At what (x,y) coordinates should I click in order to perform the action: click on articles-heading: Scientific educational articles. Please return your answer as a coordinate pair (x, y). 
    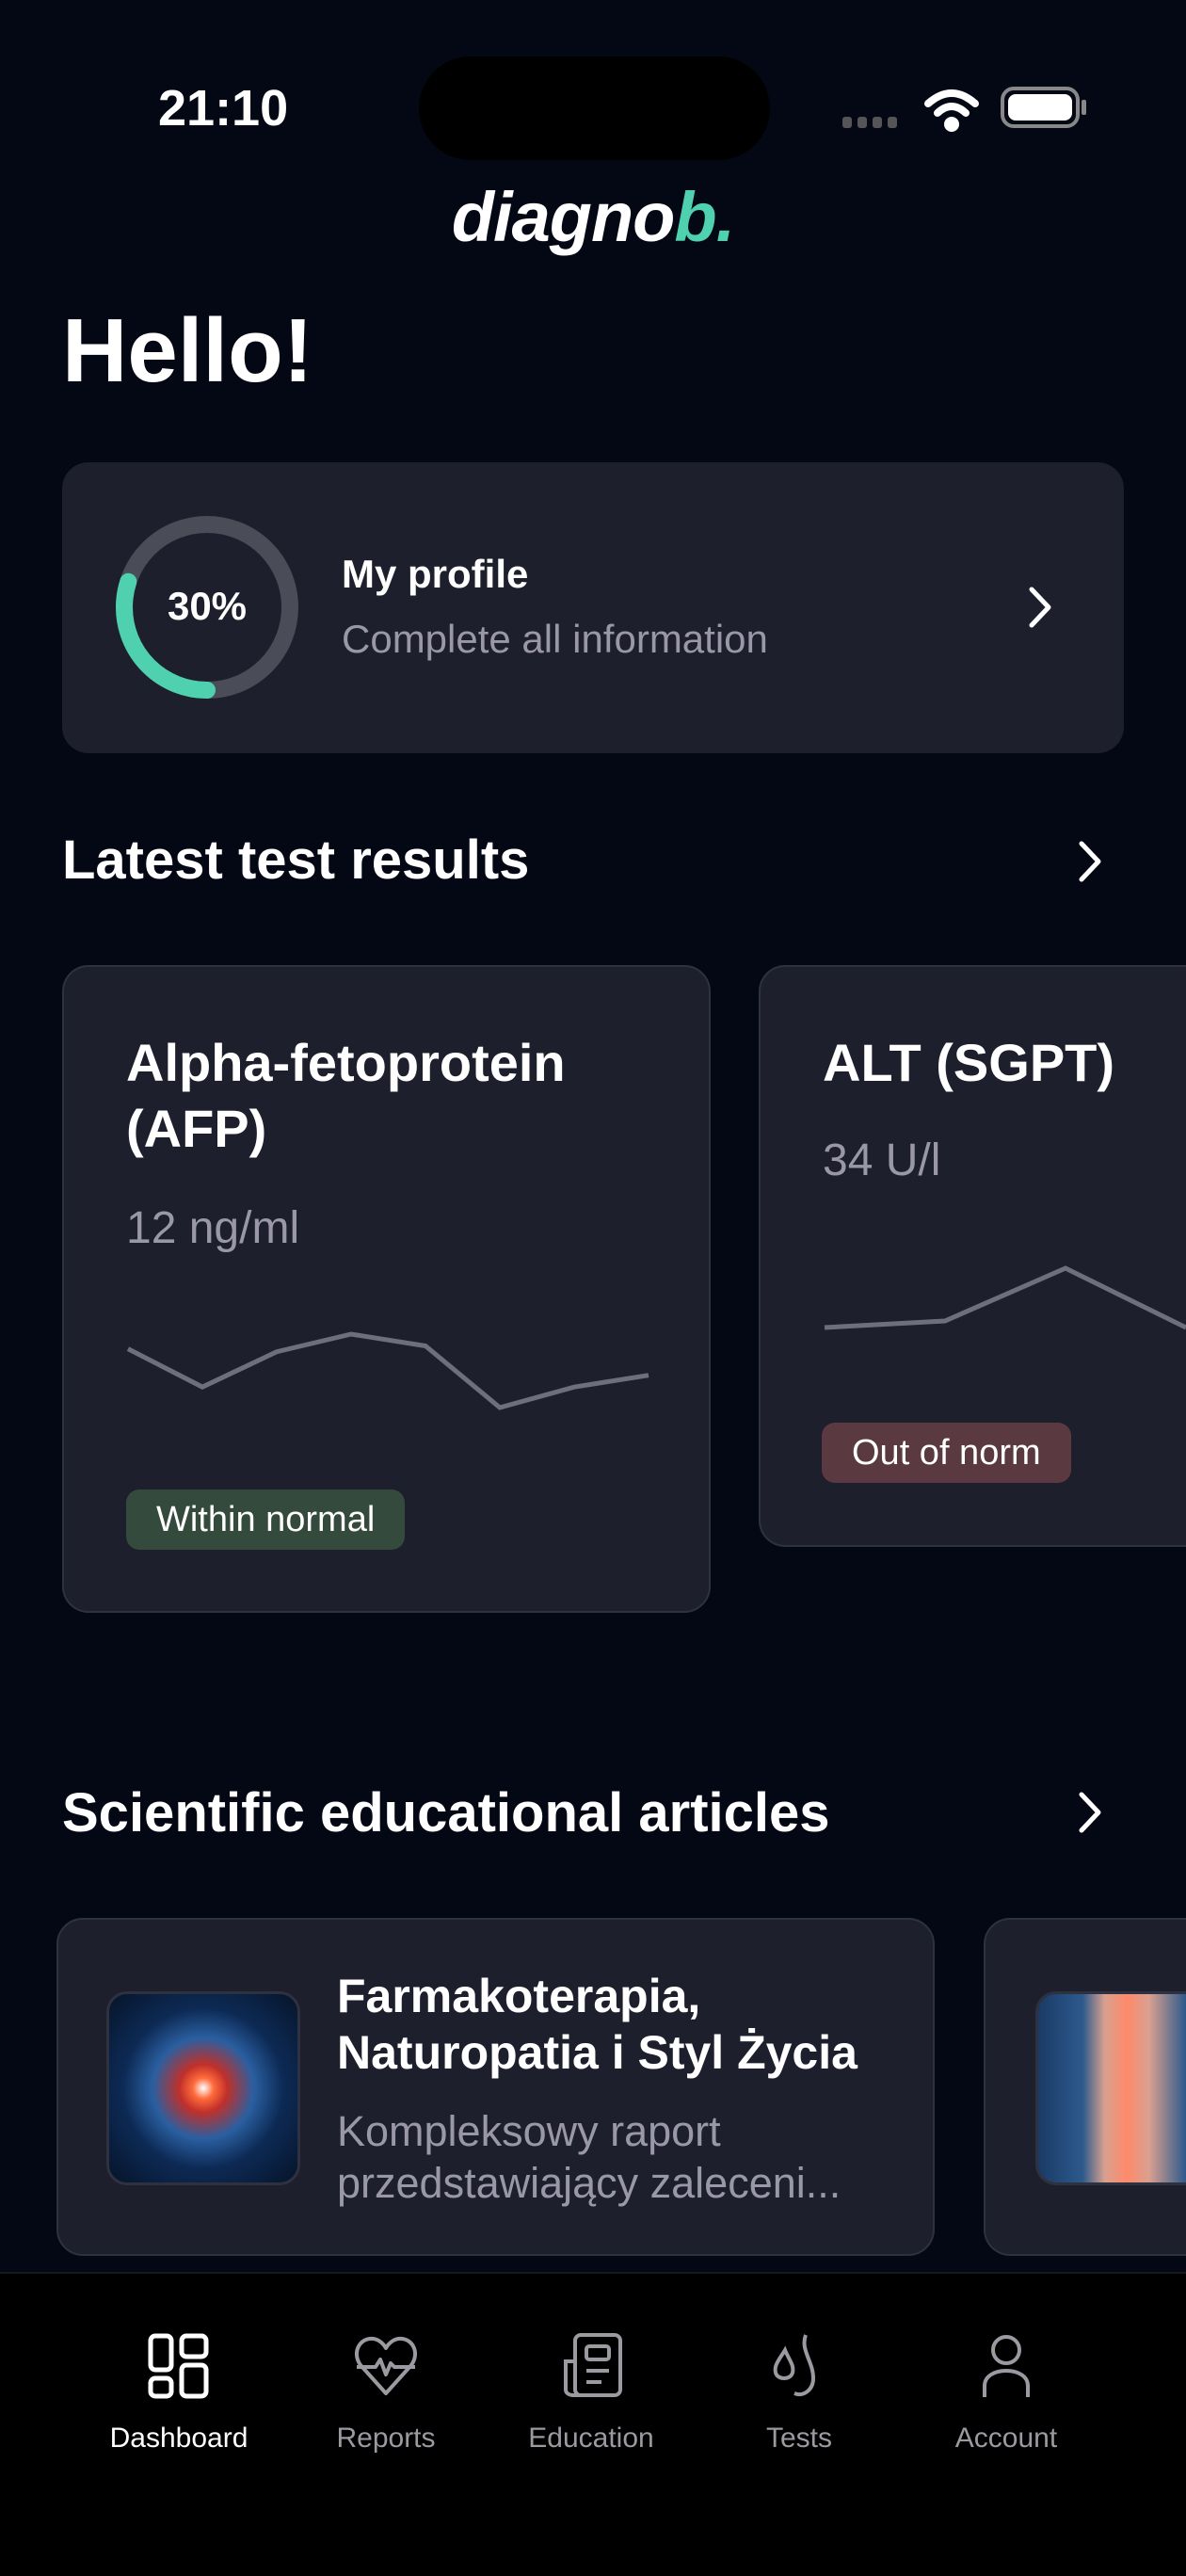
    Looking at the image, I should click on (446, 1812).